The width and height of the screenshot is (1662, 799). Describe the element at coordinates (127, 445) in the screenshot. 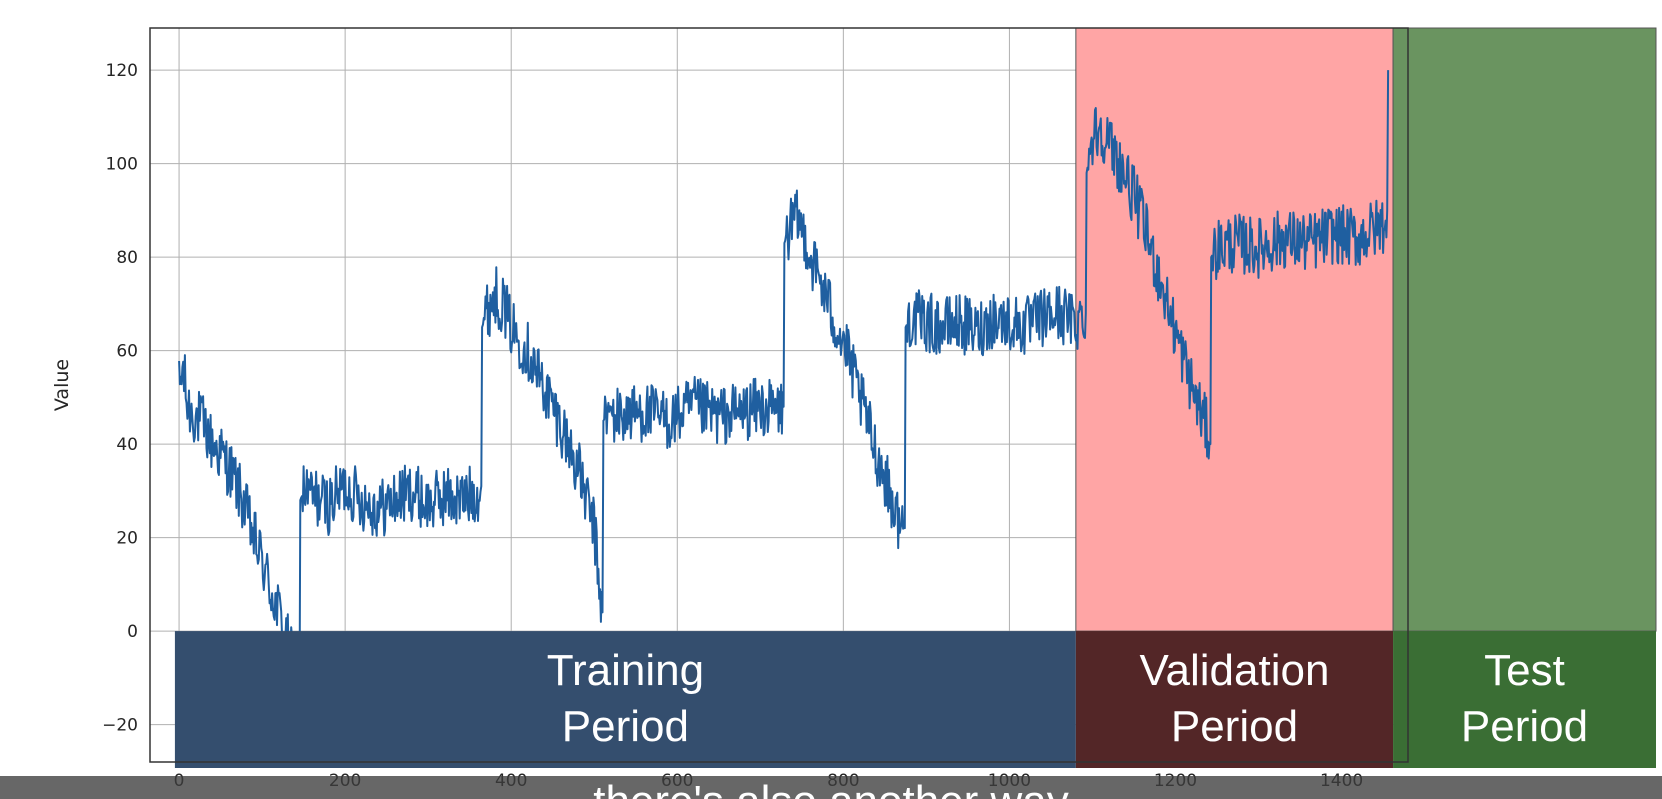

I see `y-tick-label: 40` at that location.